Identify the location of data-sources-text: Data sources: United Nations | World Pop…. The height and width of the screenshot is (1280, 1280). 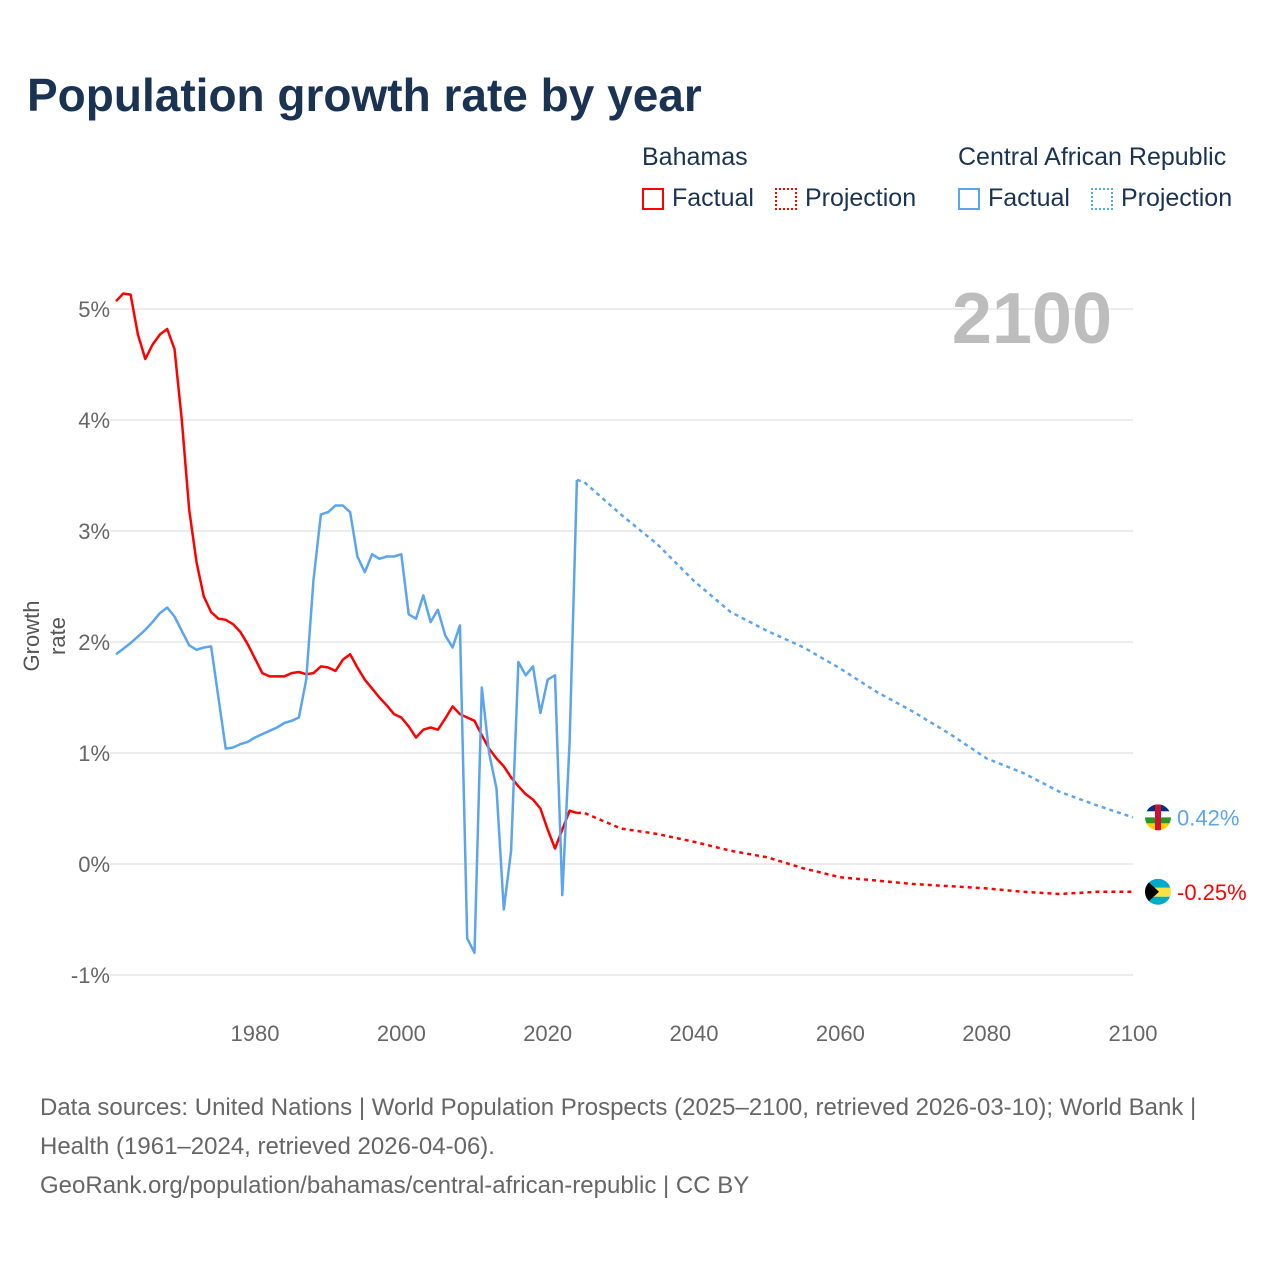
(618, 1127).